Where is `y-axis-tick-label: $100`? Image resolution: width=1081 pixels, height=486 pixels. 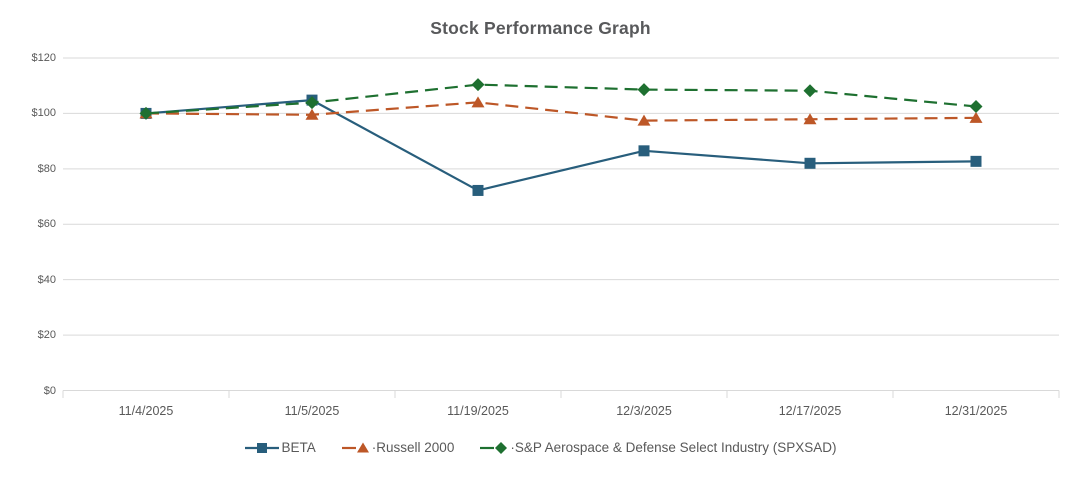 y-axis-tick-label: $100 is located at coordinates (43, 113).